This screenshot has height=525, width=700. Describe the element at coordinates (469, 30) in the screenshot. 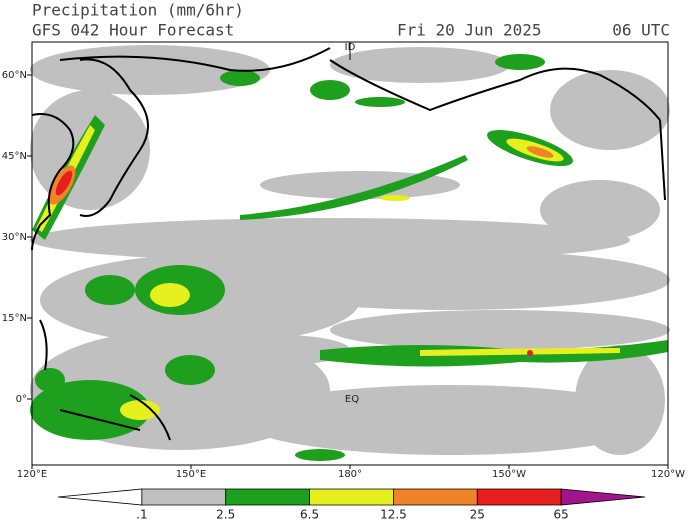

I see `date: Fri 20 Jun 2025` at that location.